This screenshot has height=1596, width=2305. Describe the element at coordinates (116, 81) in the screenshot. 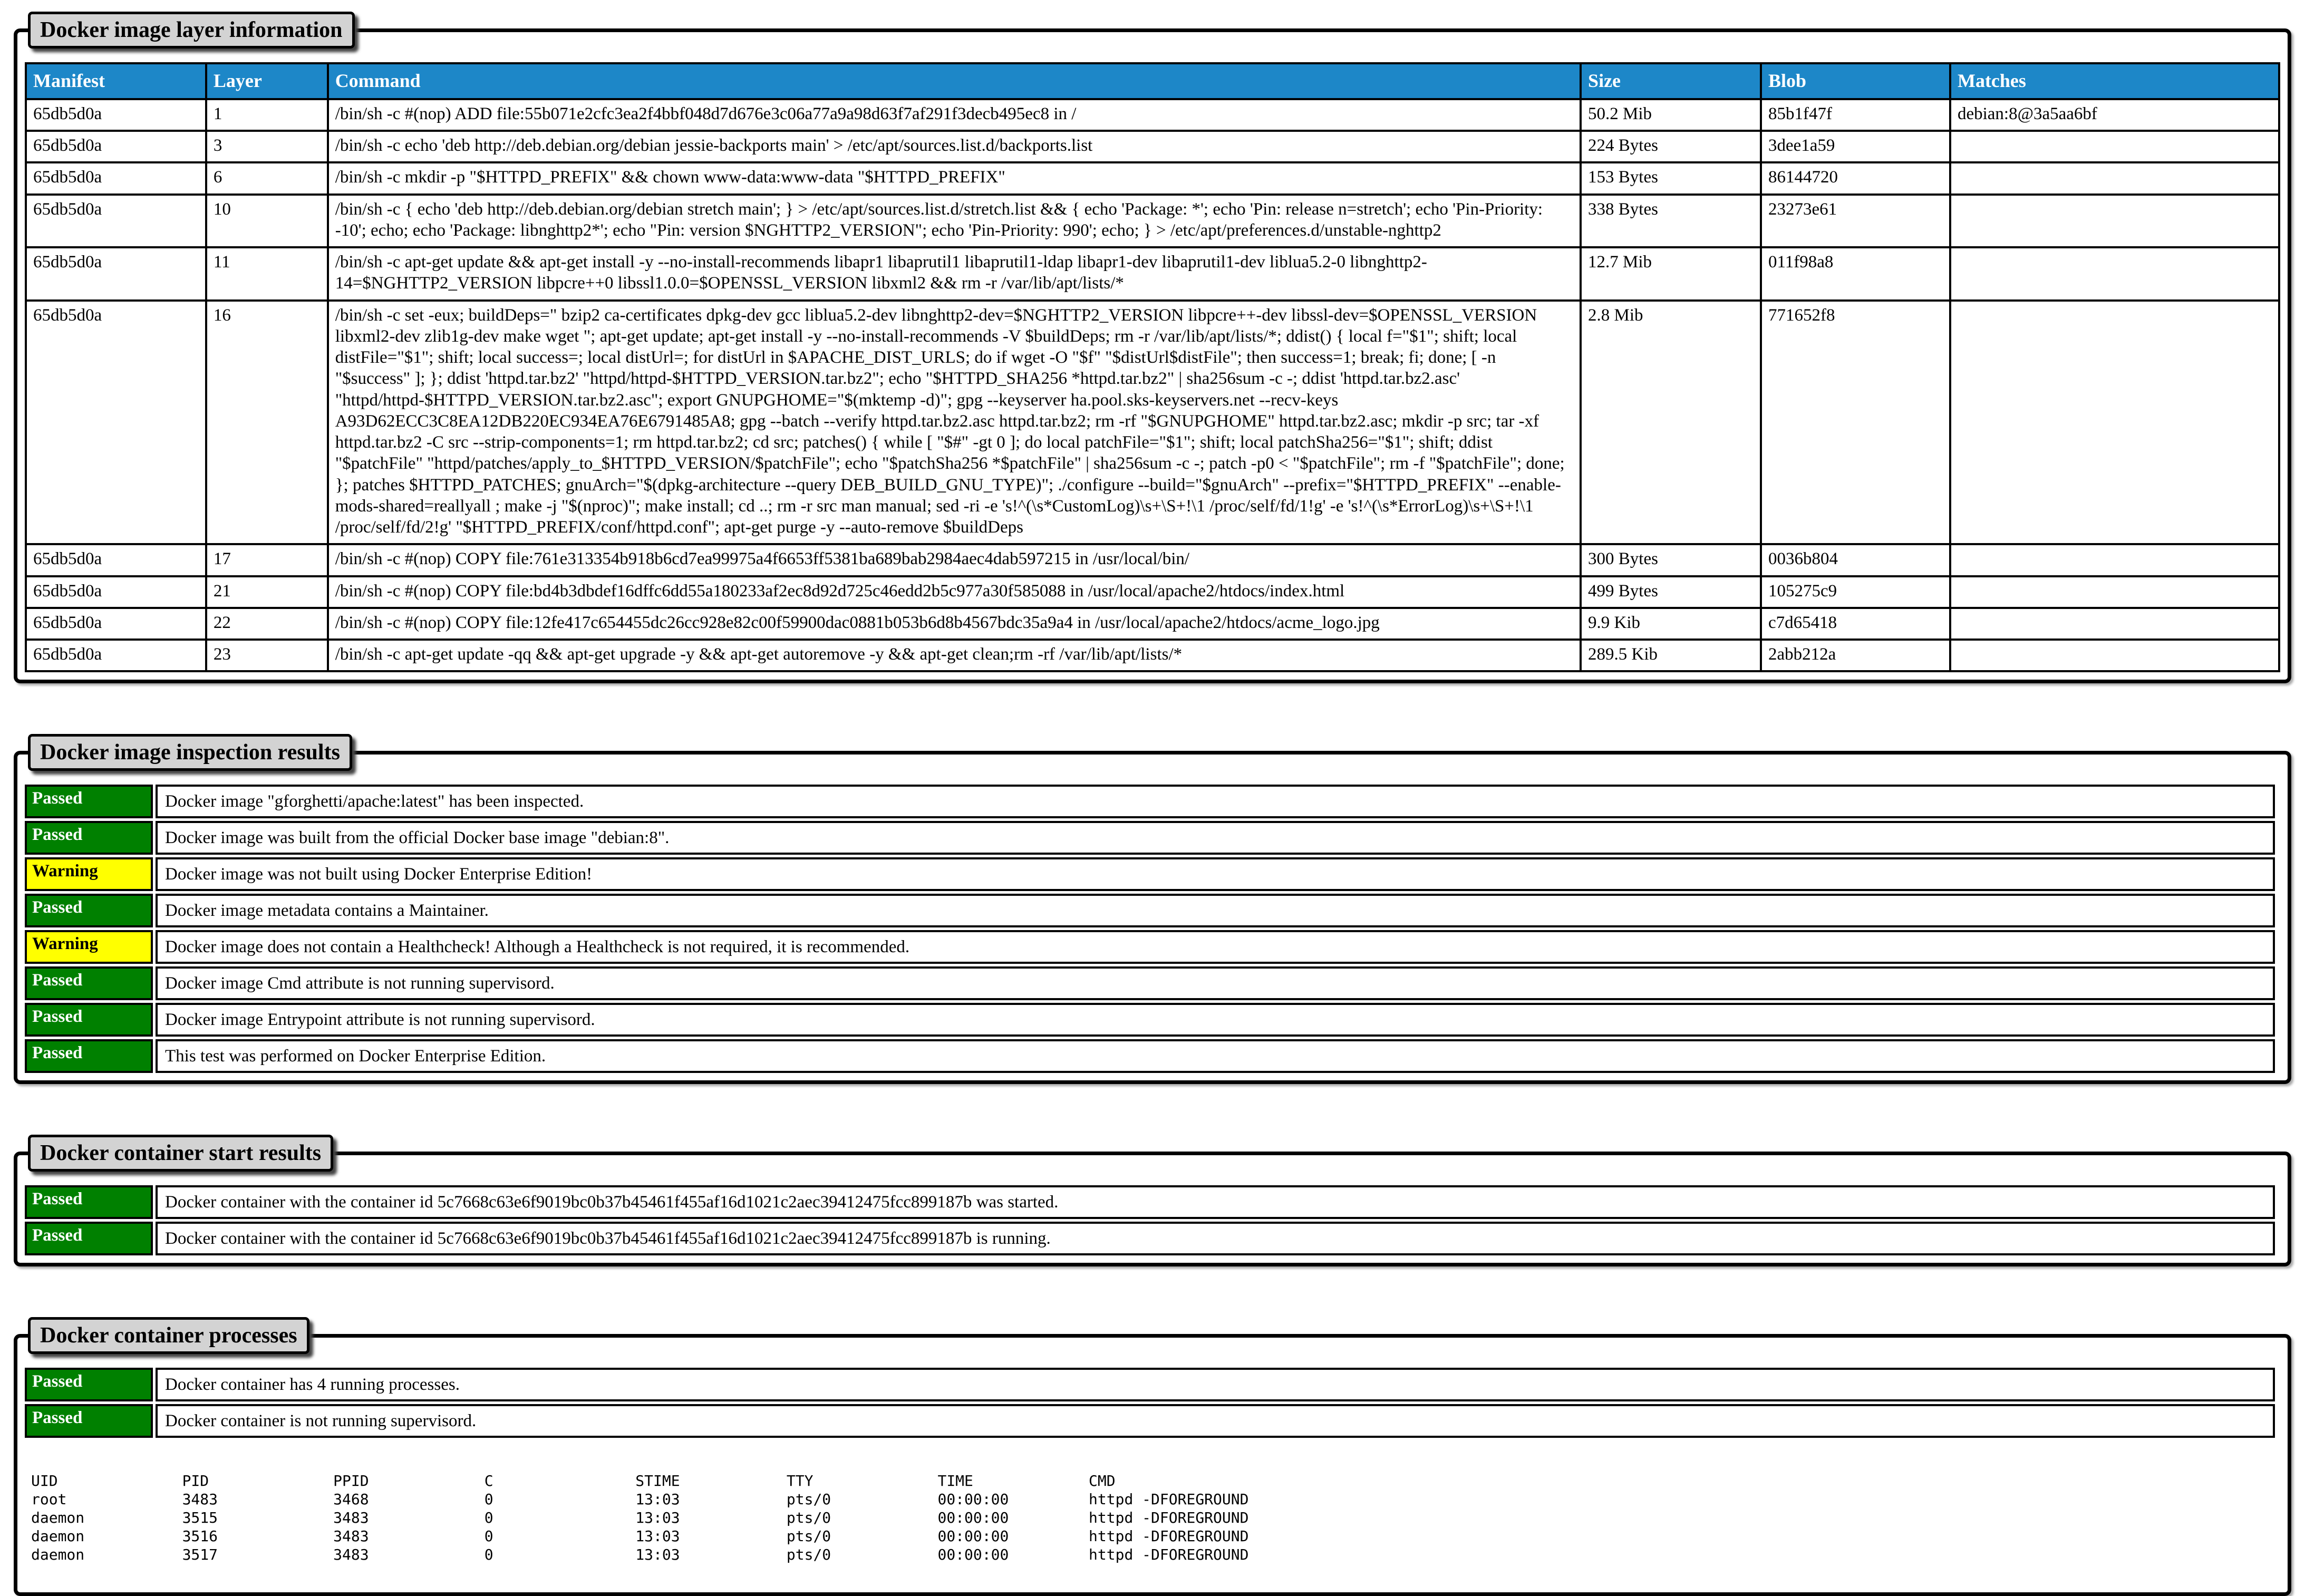

I see `column-header-manifest: Manifest` at that location.